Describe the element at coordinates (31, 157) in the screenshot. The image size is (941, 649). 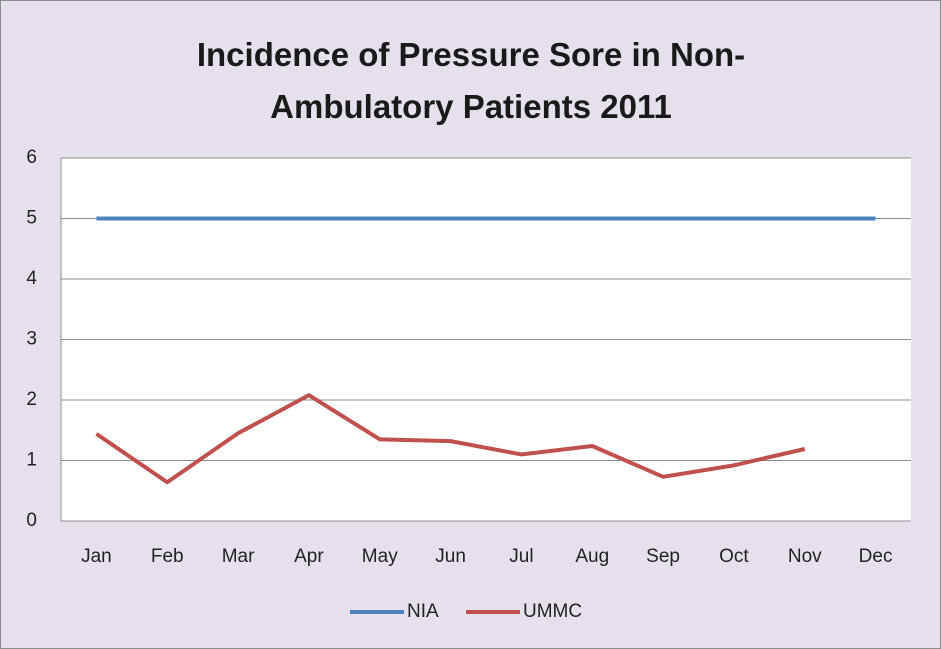
I see `y-tick-label: 6` at that location.